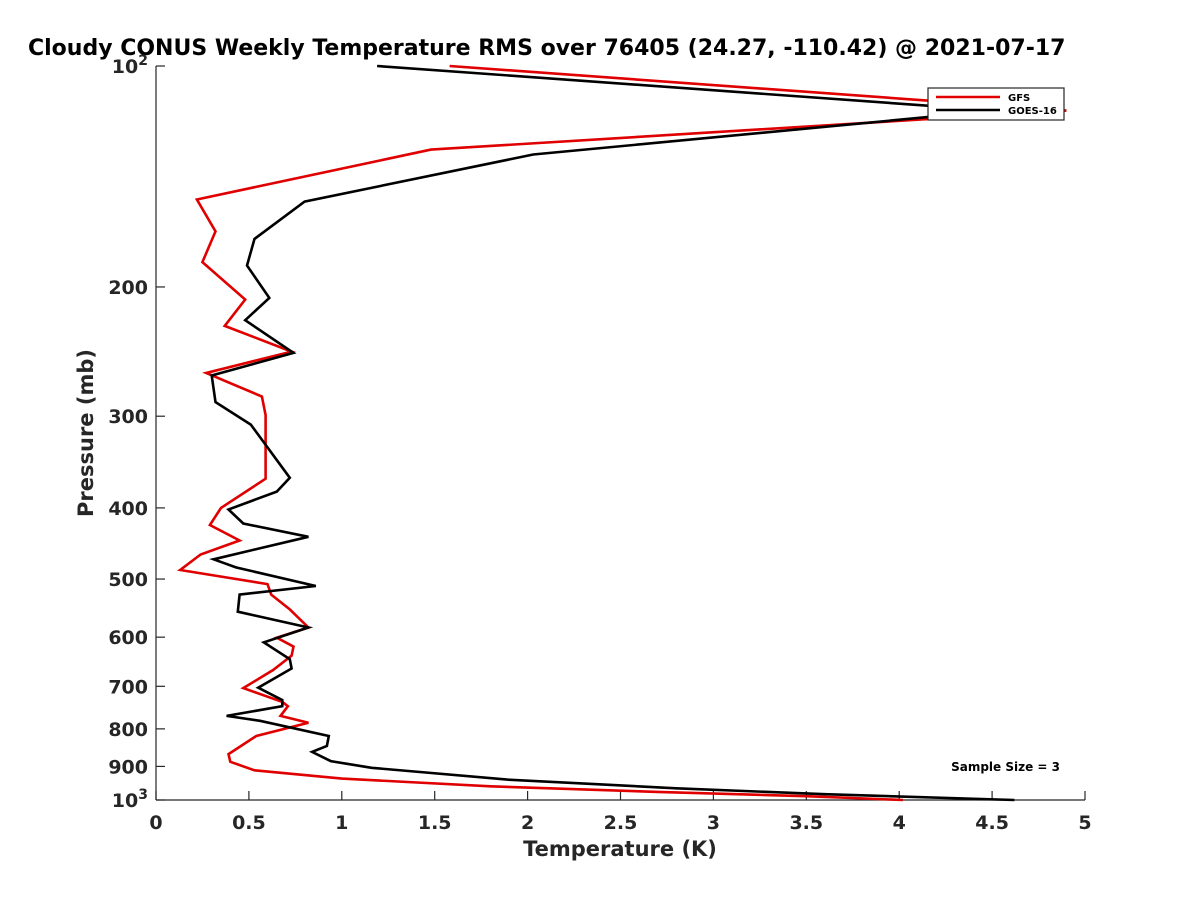 Image resolution: width=1200 pixels, height=900 pixels. Describe the element at coordinates (621, 823) in the screenshot. I see `x-tick-label: 2.5` at that location.